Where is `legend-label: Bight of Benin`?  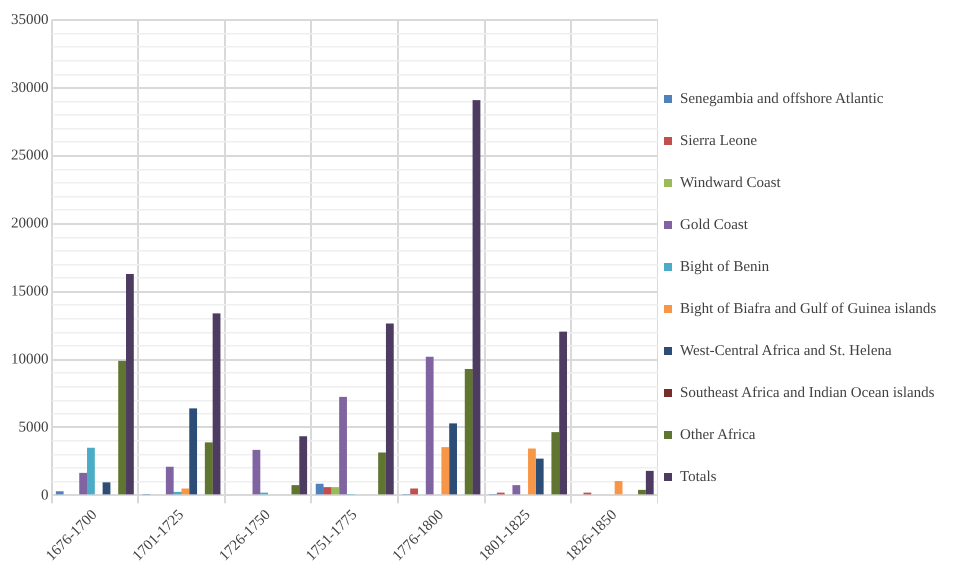
legend-label: Bight of Benin is located at coordinates (725, 267).